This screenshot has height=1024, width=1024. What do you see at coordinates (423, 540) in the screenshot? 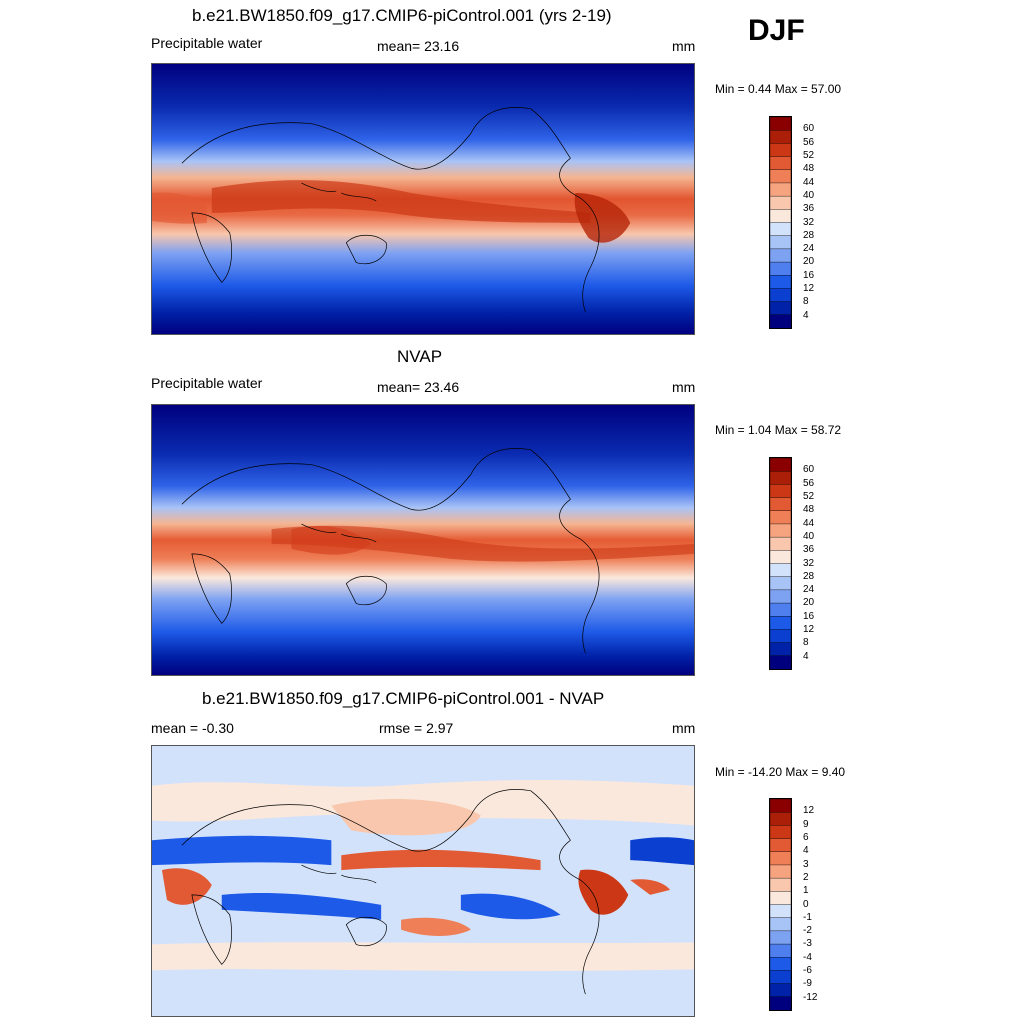
I see `map-obs` at bounding box center [423, 540].